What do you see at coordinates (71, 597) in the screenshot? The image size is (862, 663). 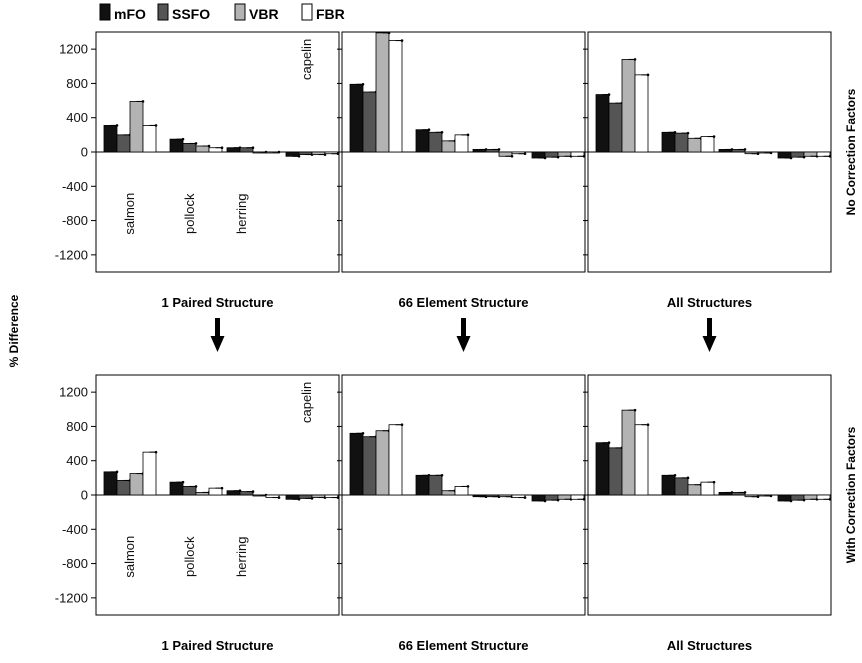 I see `y-tick-label: -1200` at bounding box center [71, 597].